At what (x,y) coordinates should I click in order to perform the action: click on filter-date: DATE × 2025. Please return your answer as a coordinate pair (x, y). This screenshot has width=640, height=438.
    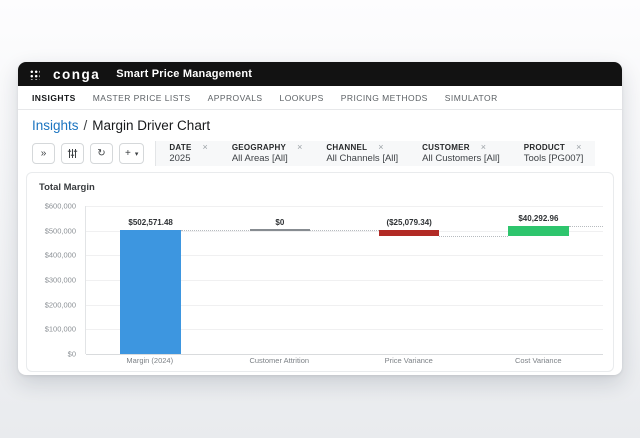
    Looking at the image, I should click on (188, 153).